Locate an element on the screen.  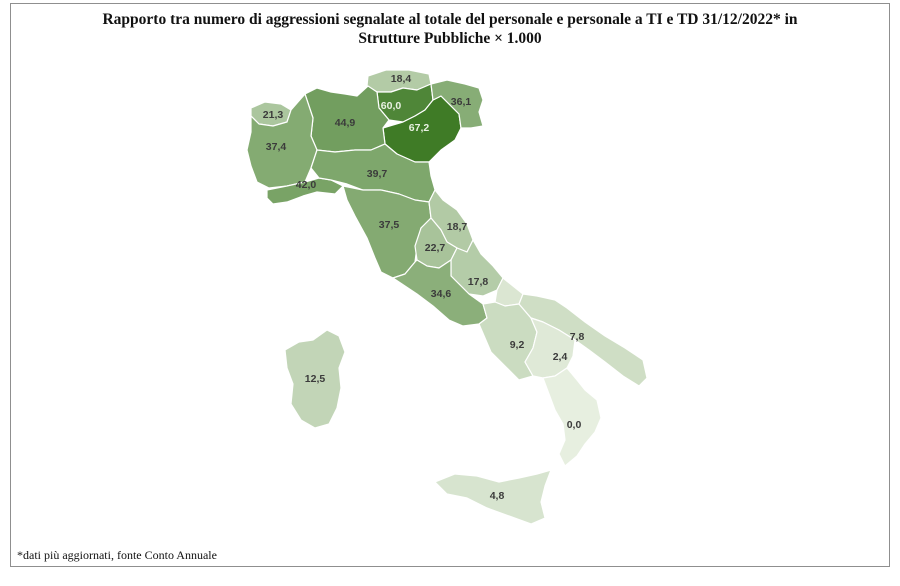
title-line-2: Strutture Pubbliche × 1.000 is located at coordinates (450, 38).